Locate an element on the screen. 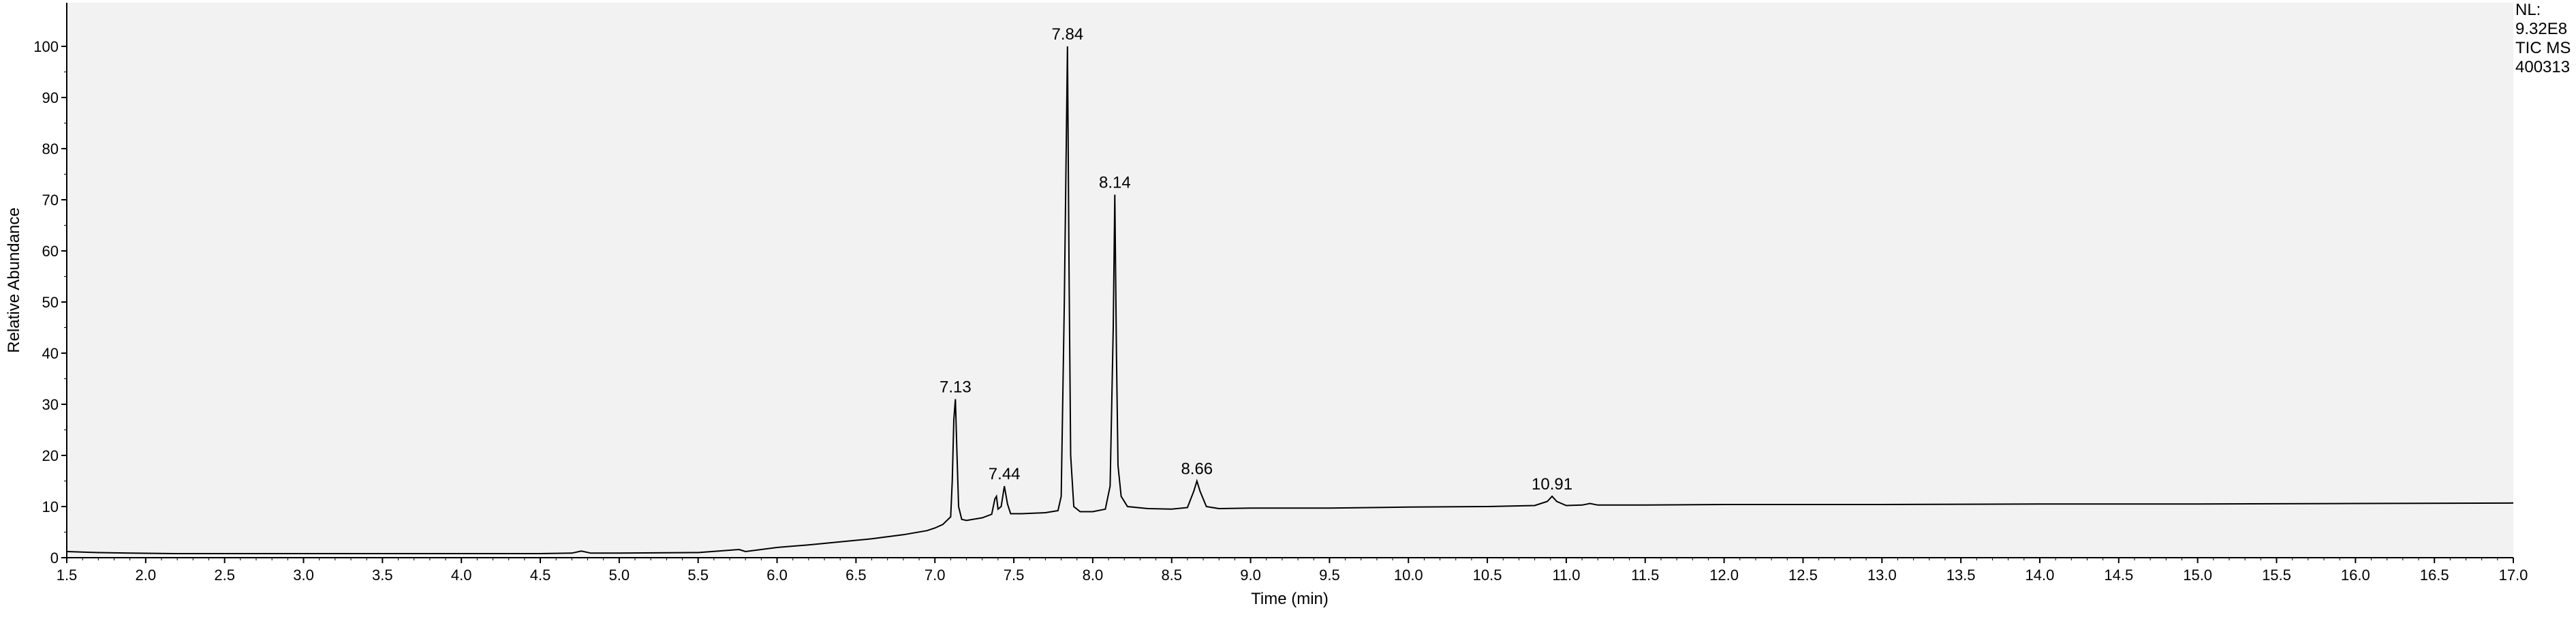 This screenshot has height=617, width=2576. x-tick-label: 2.0 is located at coordinates (146, 575).